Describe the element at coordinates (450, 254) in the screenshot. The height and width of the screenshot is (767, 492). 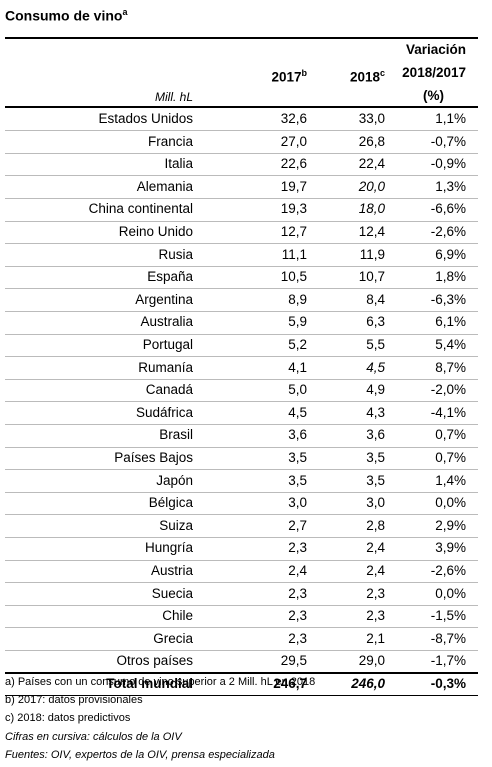
I see `cell: 6,9%` at that location.